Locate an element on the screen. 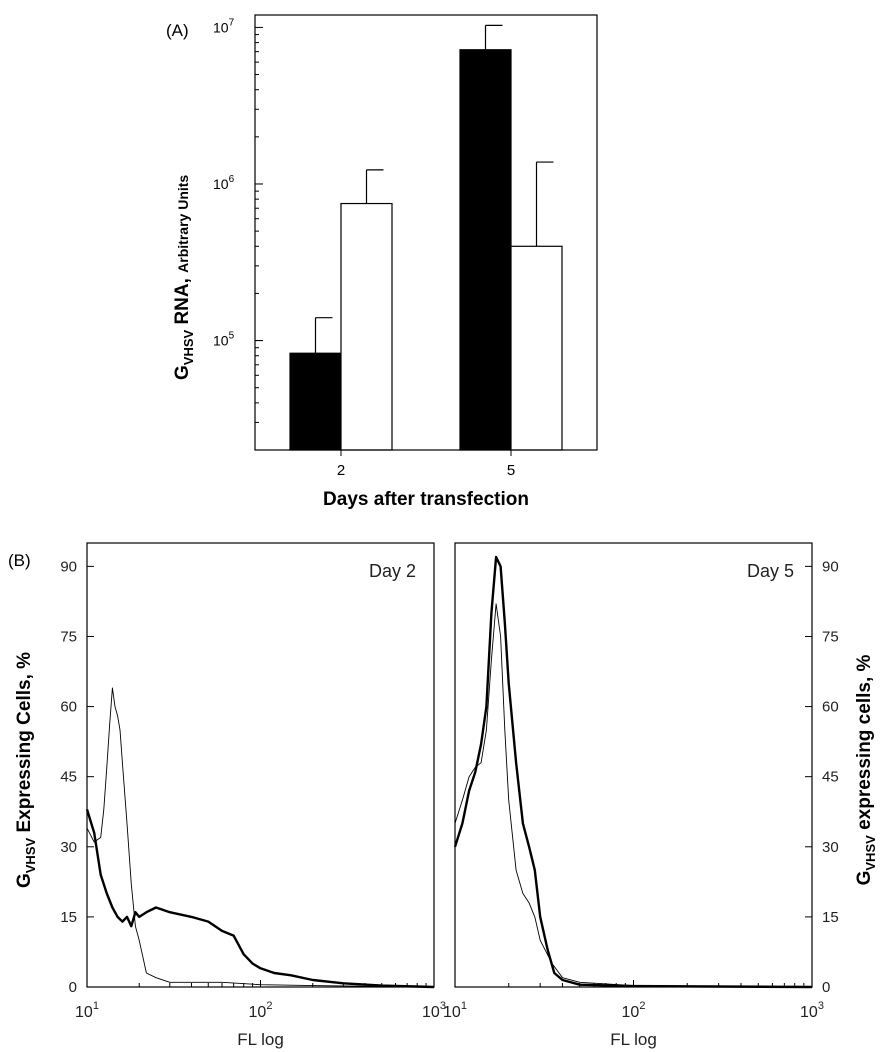 The width and height of the screenshot is (888, 1052). y-tick-exponent: 5 is located at coordinates (232, 336).